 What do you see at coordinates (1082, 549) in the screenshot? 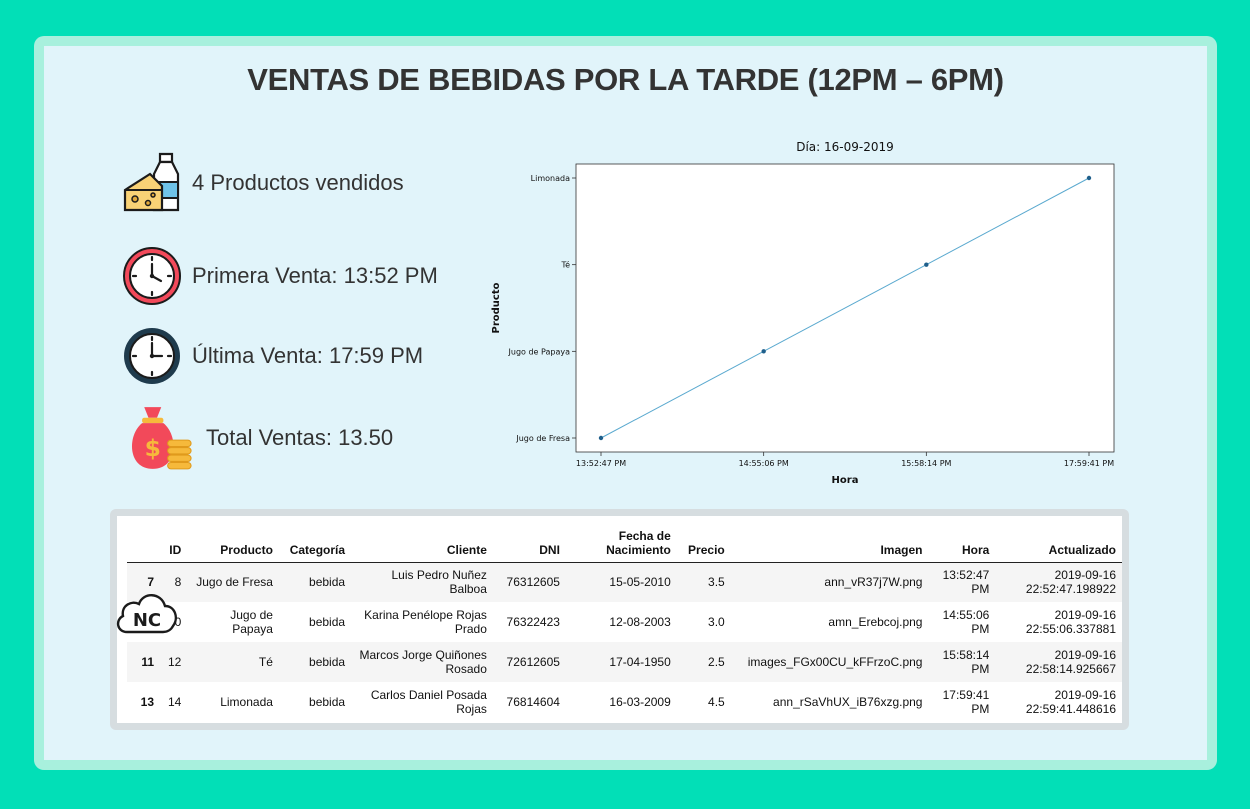
I see `table-header-cell: Actualizado` at bounding box center [1082, 549].